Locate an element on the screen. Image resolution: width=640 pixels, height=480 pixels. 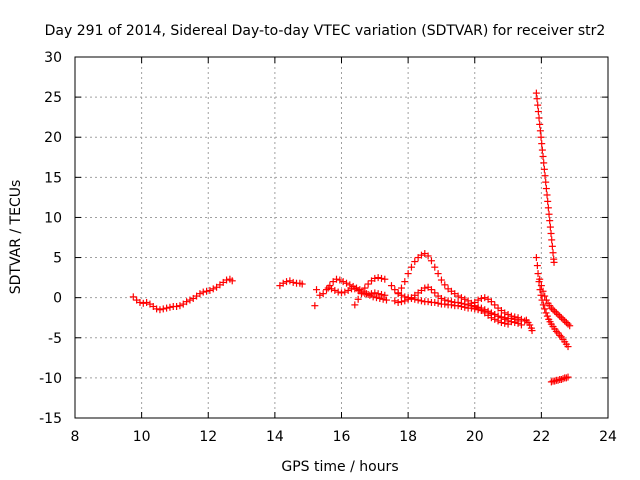
x-tick-label: 18 is located at coordinates (408, 437).